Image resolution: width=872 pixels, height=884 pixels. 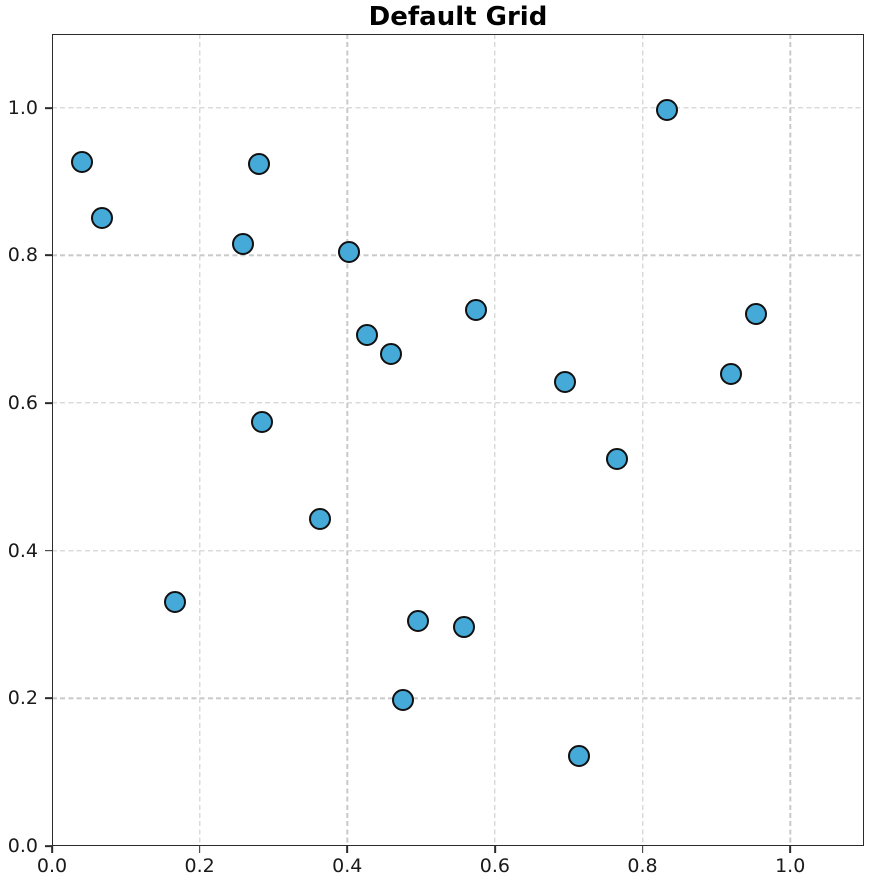 I want to click on y-tick-label: 0.2, so click(x=22, y=698).